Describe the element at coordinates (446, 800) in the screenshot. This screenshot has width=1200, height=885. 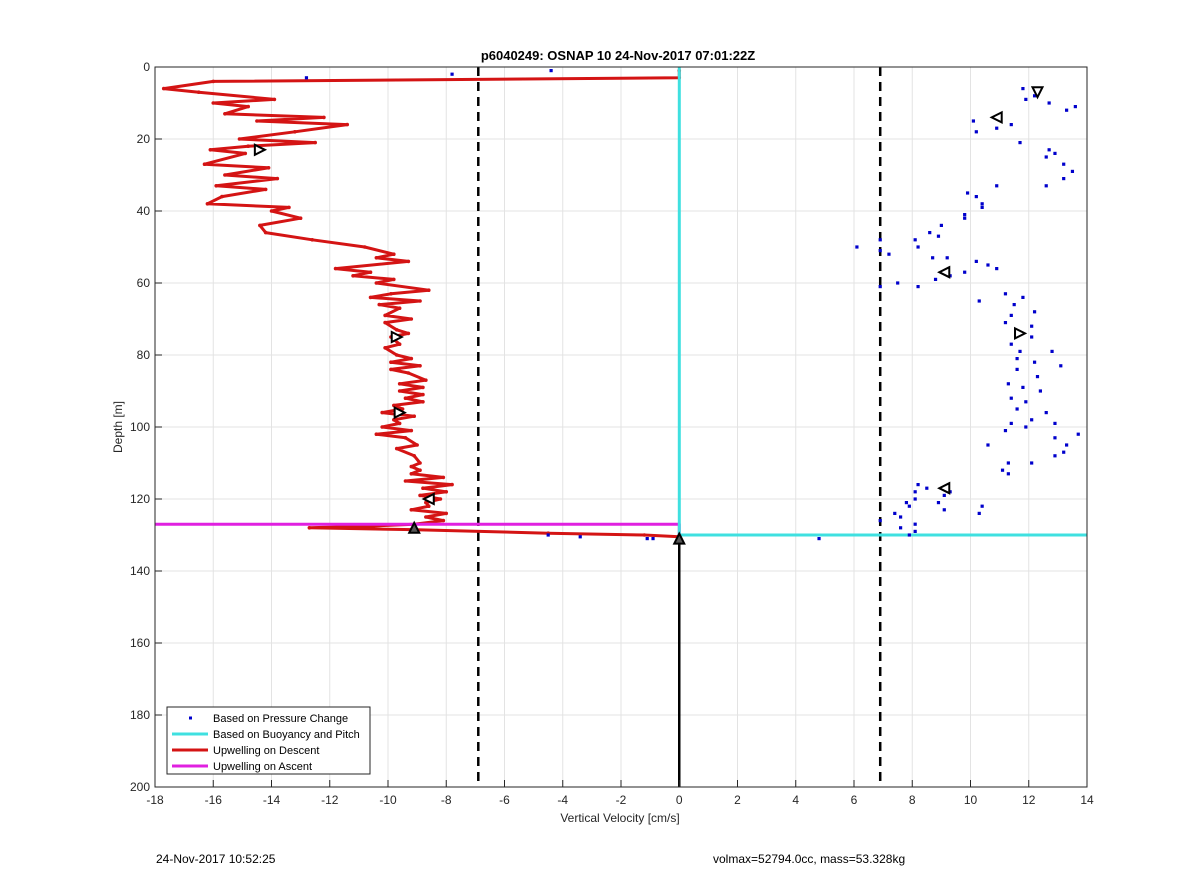
I see `x-tick-label: -8` at that location.